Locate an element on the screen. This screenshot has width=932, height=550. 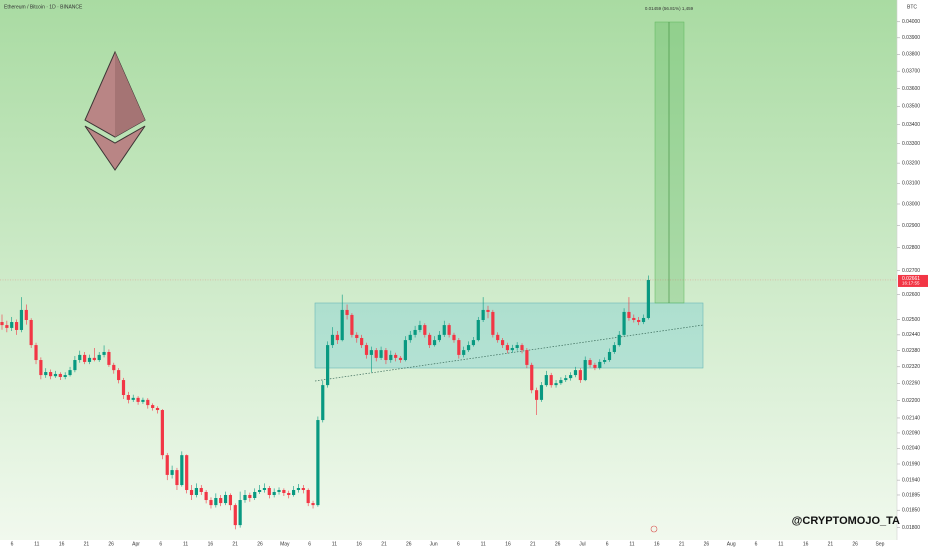
range-zone is located at coordinates (509, 335).